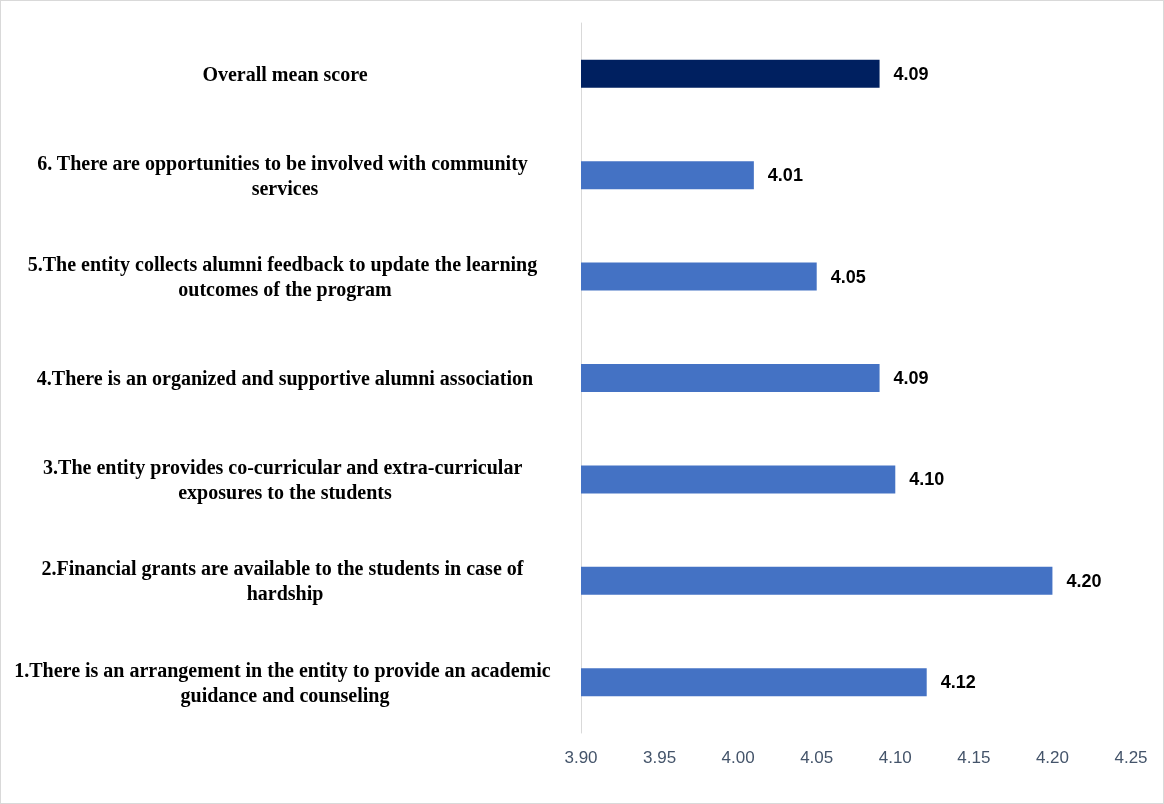 This screenshot has width=1164, height=804. What do you see at coordinates (285, 581) in the screenshot?
I see `y-tick-label: 2.Financial grants are available to the students in case of hardship` at bounding box center [285, 581].